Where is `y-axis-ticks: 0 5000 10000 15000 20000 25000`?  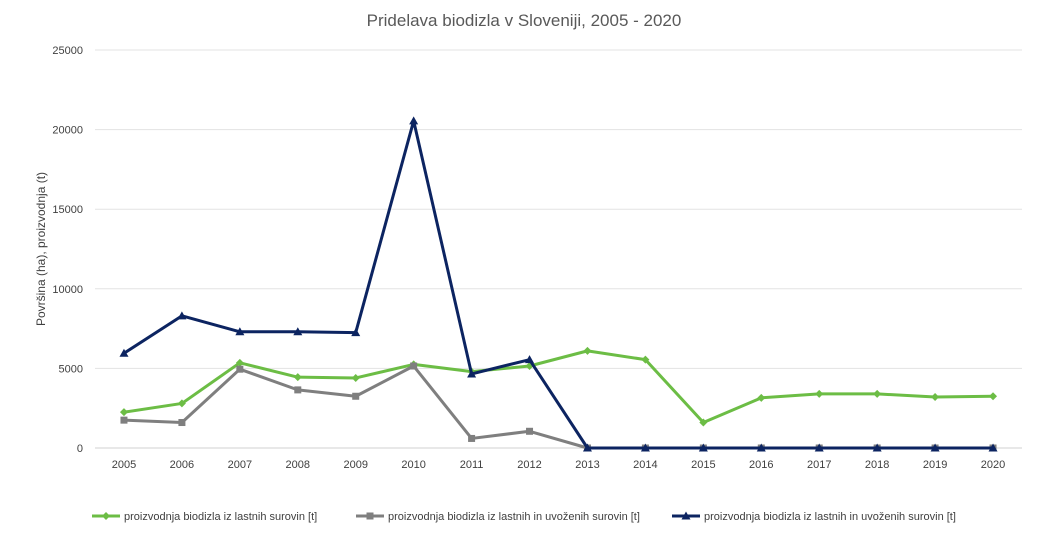
y-axis-ticks: 0 5000 10000 15000 20000 25000 is located at coordinates (67, 250).